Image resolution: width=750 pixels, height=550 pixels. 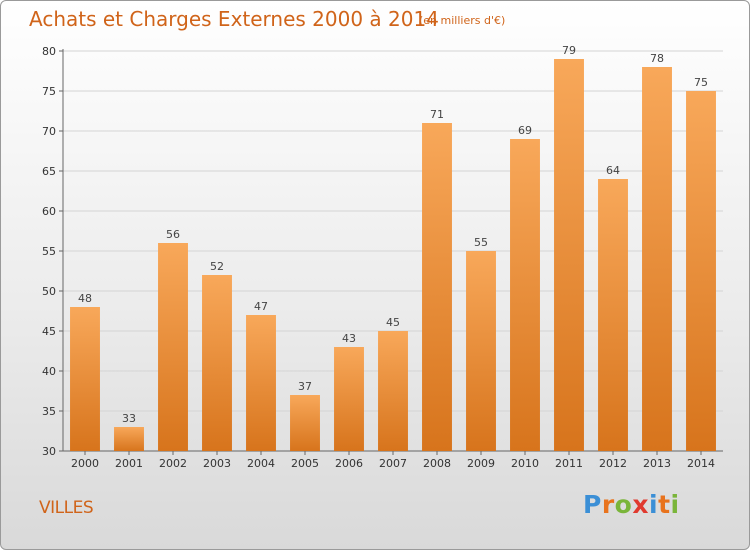 What do you see at coordinates (481, 242) in the screenshot?
I see `value-label-2009: 55` at bounding box center [481, 242].